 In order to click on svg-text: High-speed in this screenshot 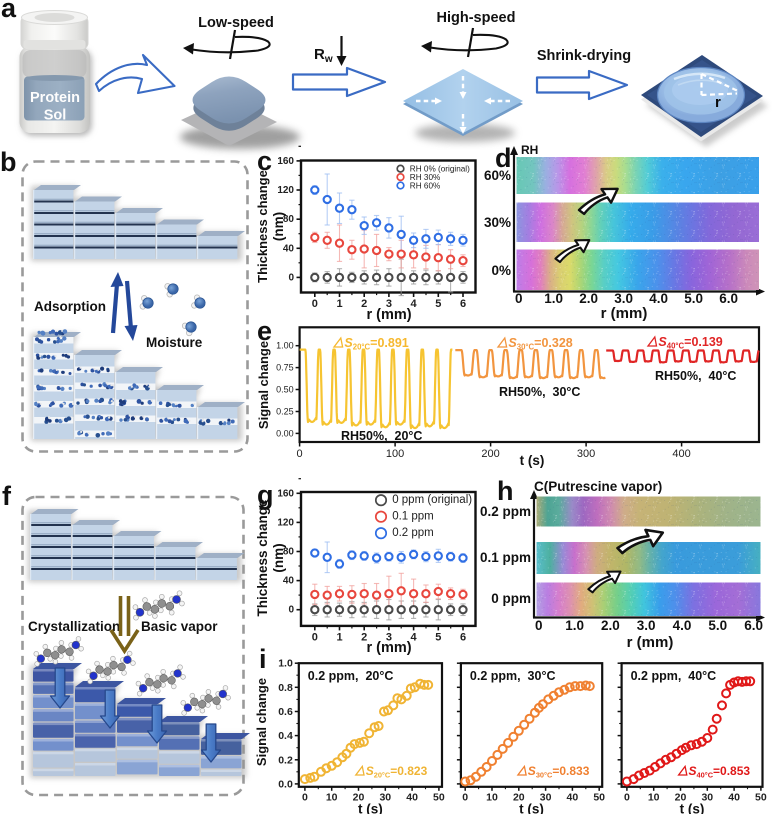, I will do `click(476, 18)`.